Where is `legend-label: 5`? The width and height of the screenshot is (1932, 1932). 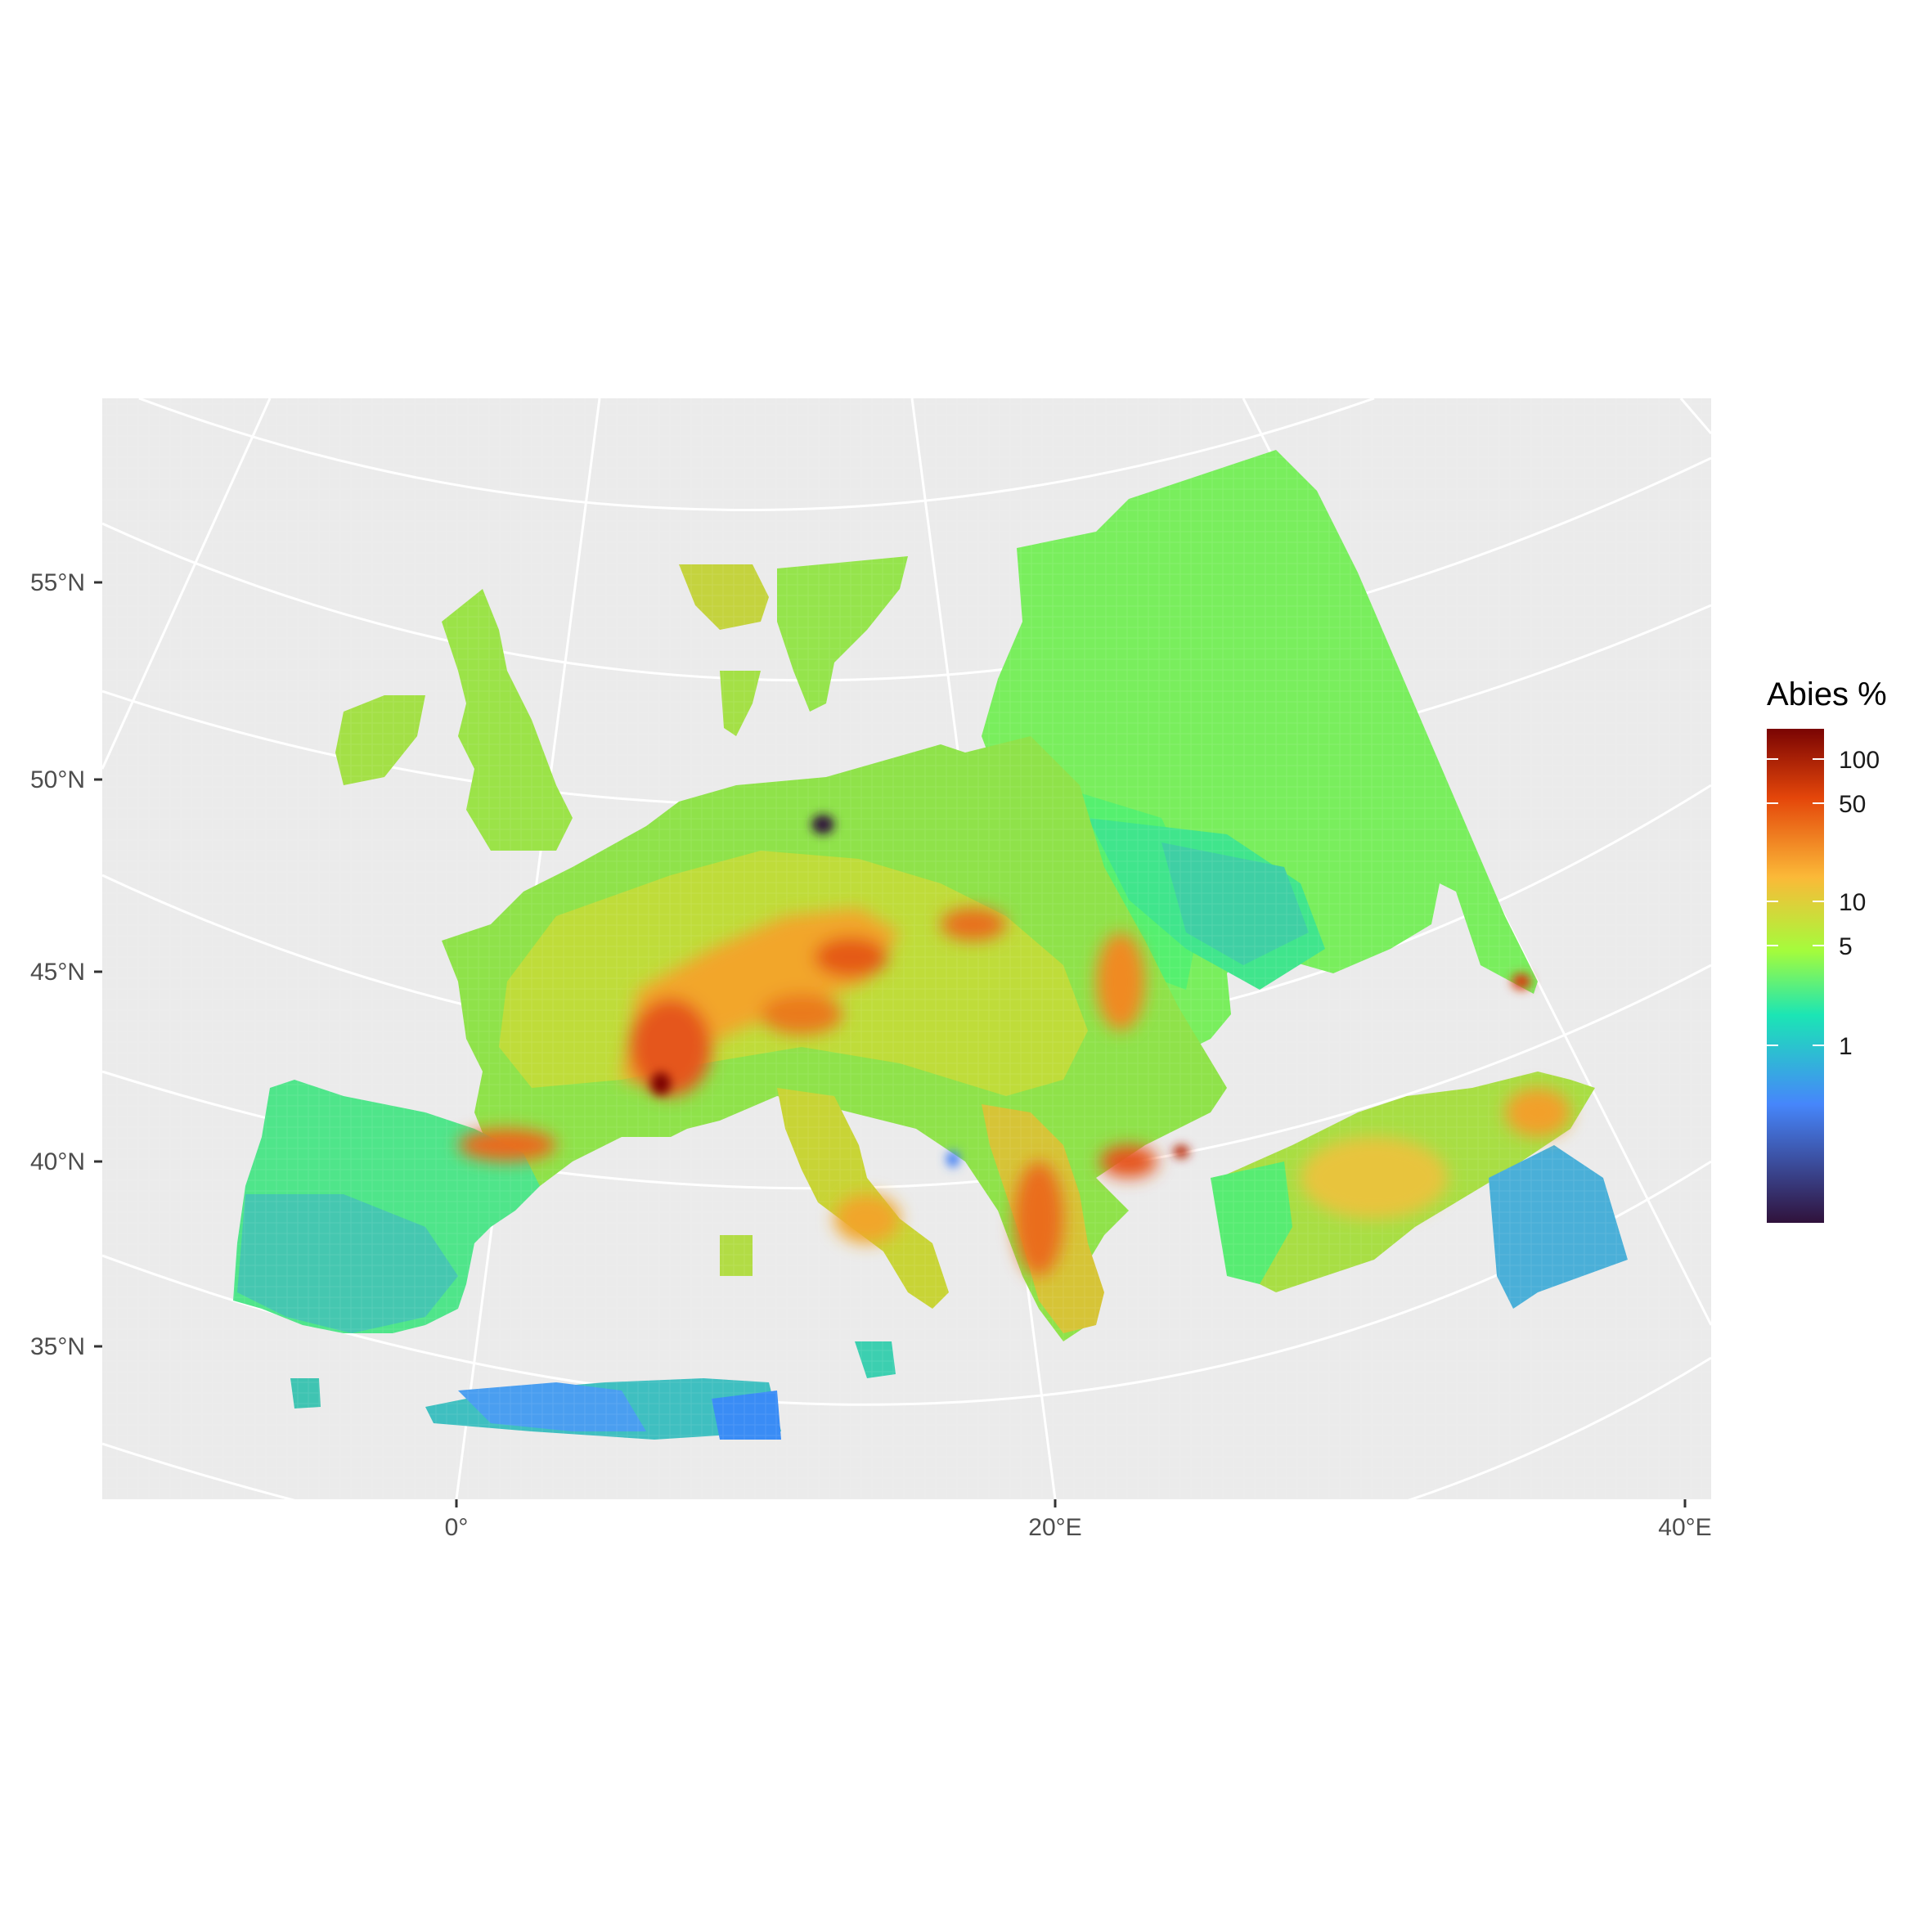 legend-label: 5 is located at coordinates (1846, 947).